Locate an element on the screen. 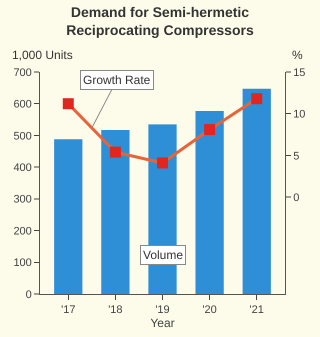 This screenshot has height=337, width=320. y-tick-label: 200 is located at coordinates (22, 231).